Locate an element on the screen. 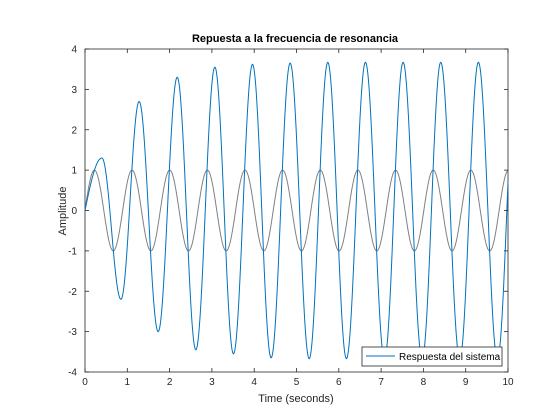  legend-box is located at coordinates (432, 356).